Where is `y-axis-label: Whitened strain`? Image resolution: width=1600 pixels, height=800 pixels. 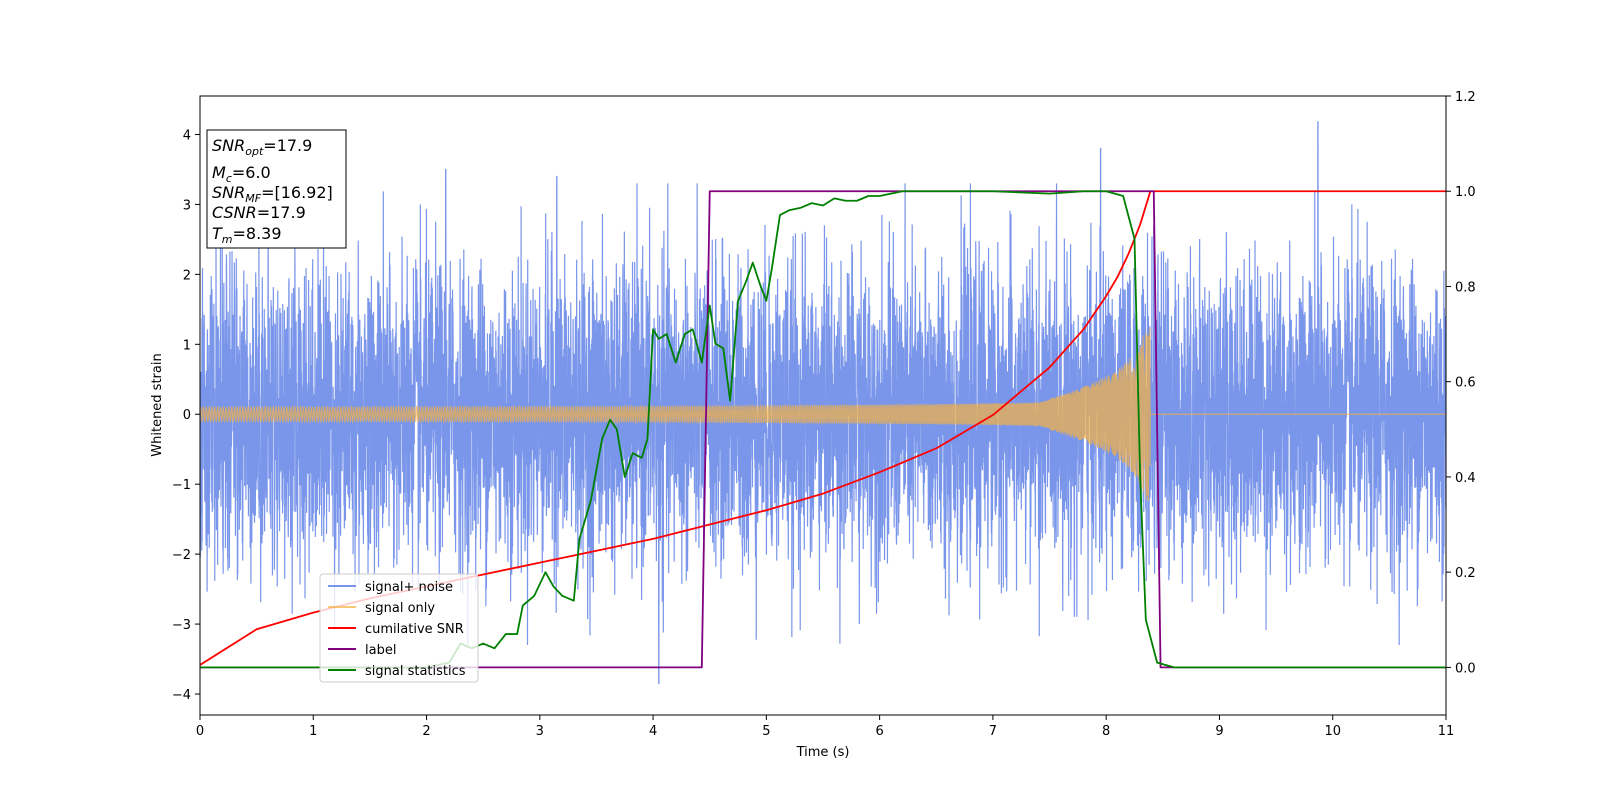 y-axis-label: Whitened strain is located at coordinates (157, 404).